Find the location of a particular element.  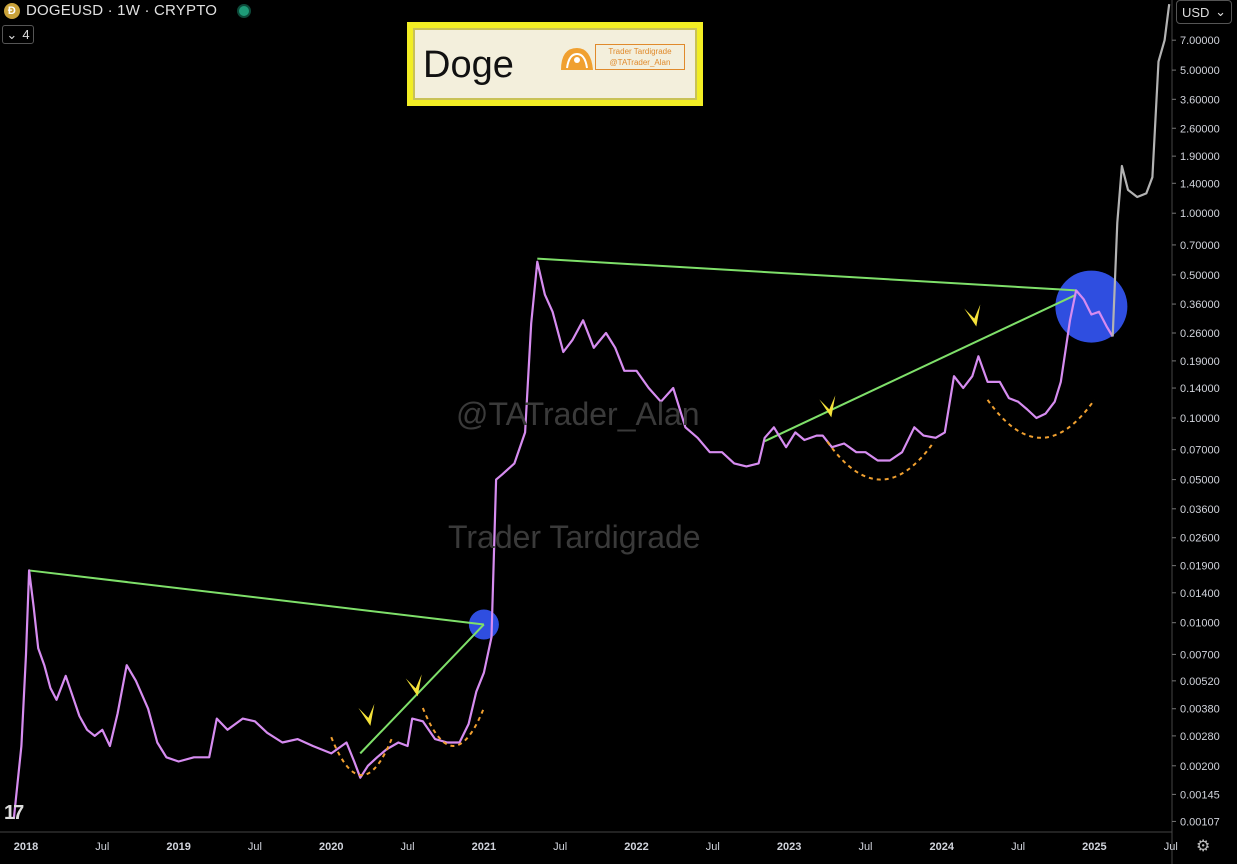

indicator-count: 4 is located at coordinates (26, 34).